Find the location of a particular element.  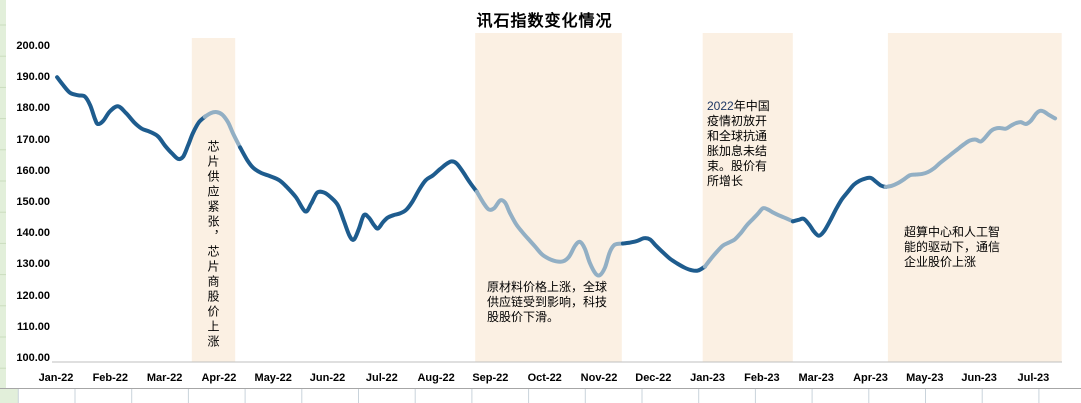

x-tick-label: Oct-22 is located at coordinates (544, 378).